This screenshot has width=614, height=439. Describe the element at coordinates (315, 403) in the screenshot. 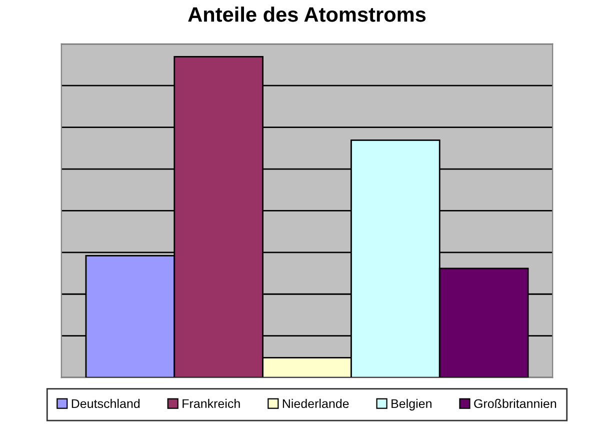

I see `legend-label: Niederlande` at that location.